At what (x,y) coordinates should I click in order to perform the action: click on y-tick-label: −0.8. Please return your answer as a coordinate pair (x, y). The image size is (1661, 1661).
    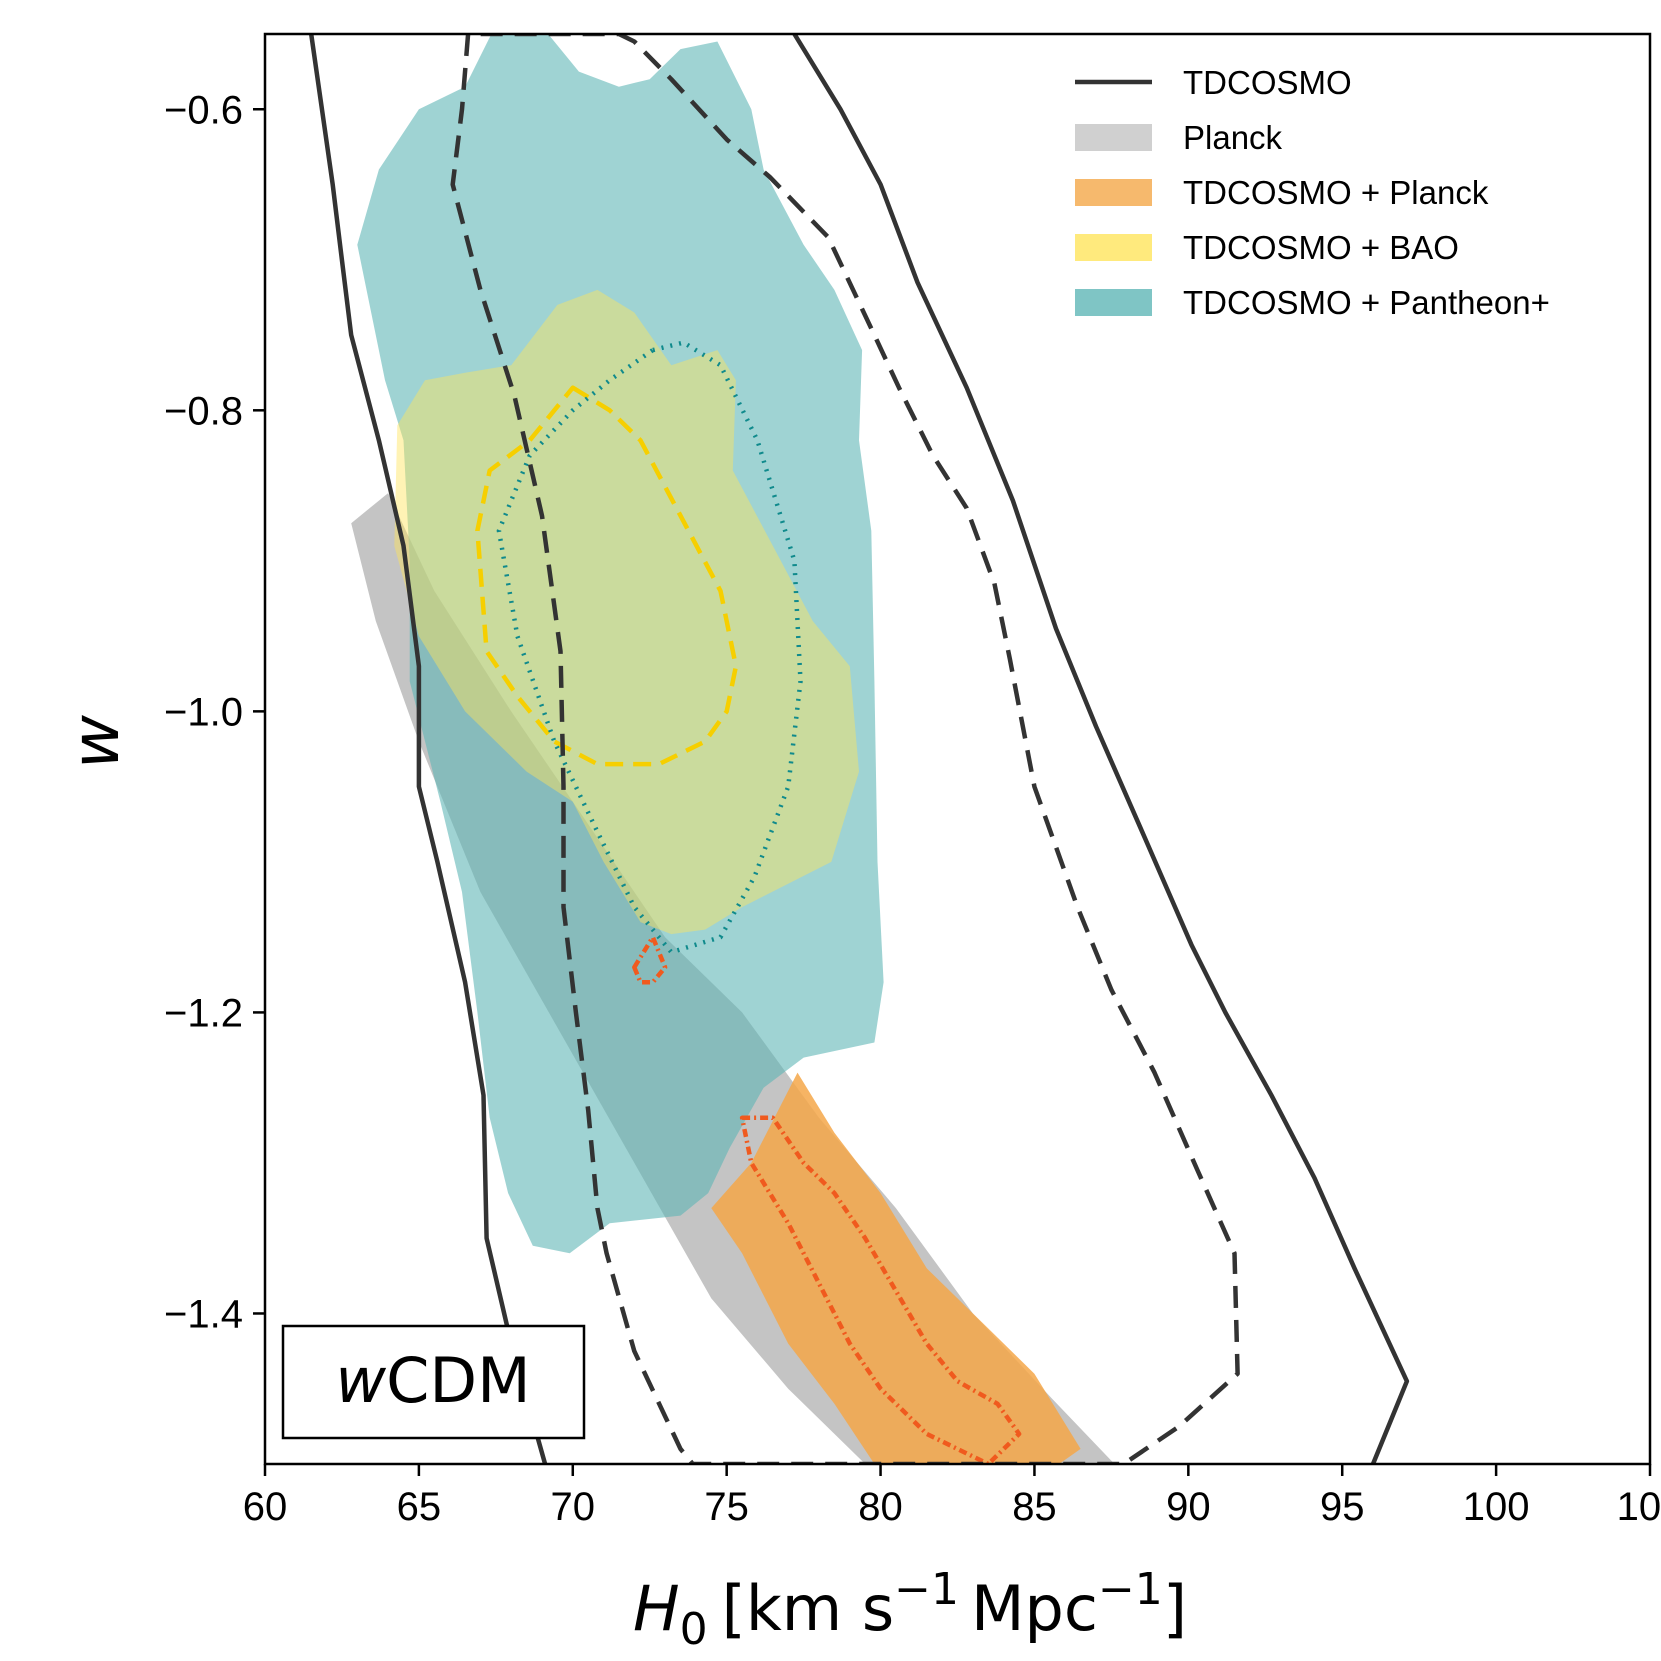
    Looking at the image, I should click on (203, 411).